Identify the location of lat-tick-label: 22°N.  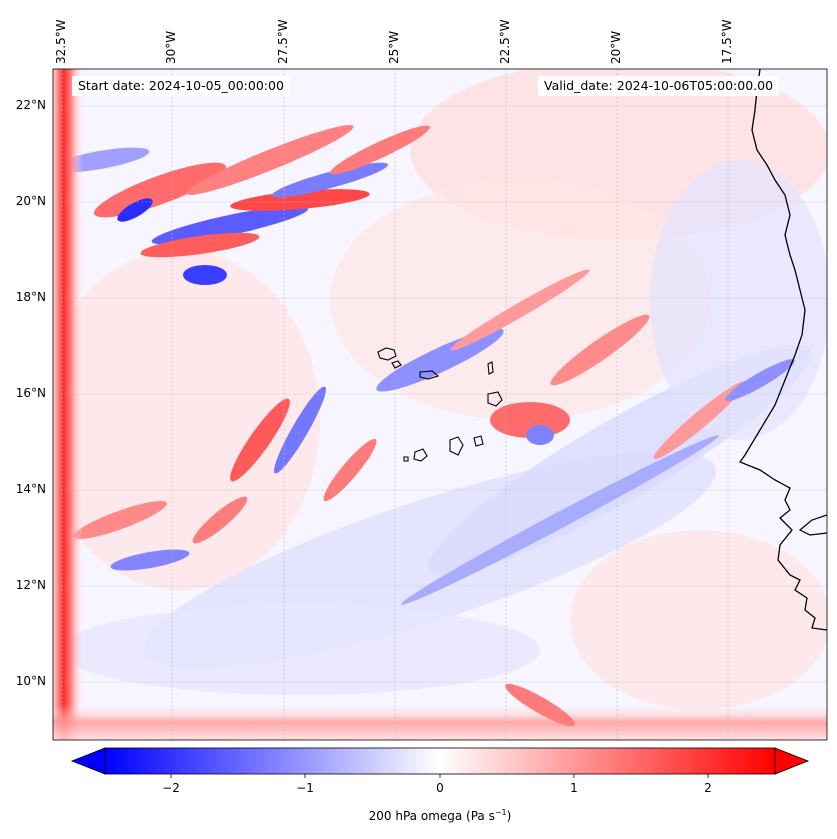
(30, 105).